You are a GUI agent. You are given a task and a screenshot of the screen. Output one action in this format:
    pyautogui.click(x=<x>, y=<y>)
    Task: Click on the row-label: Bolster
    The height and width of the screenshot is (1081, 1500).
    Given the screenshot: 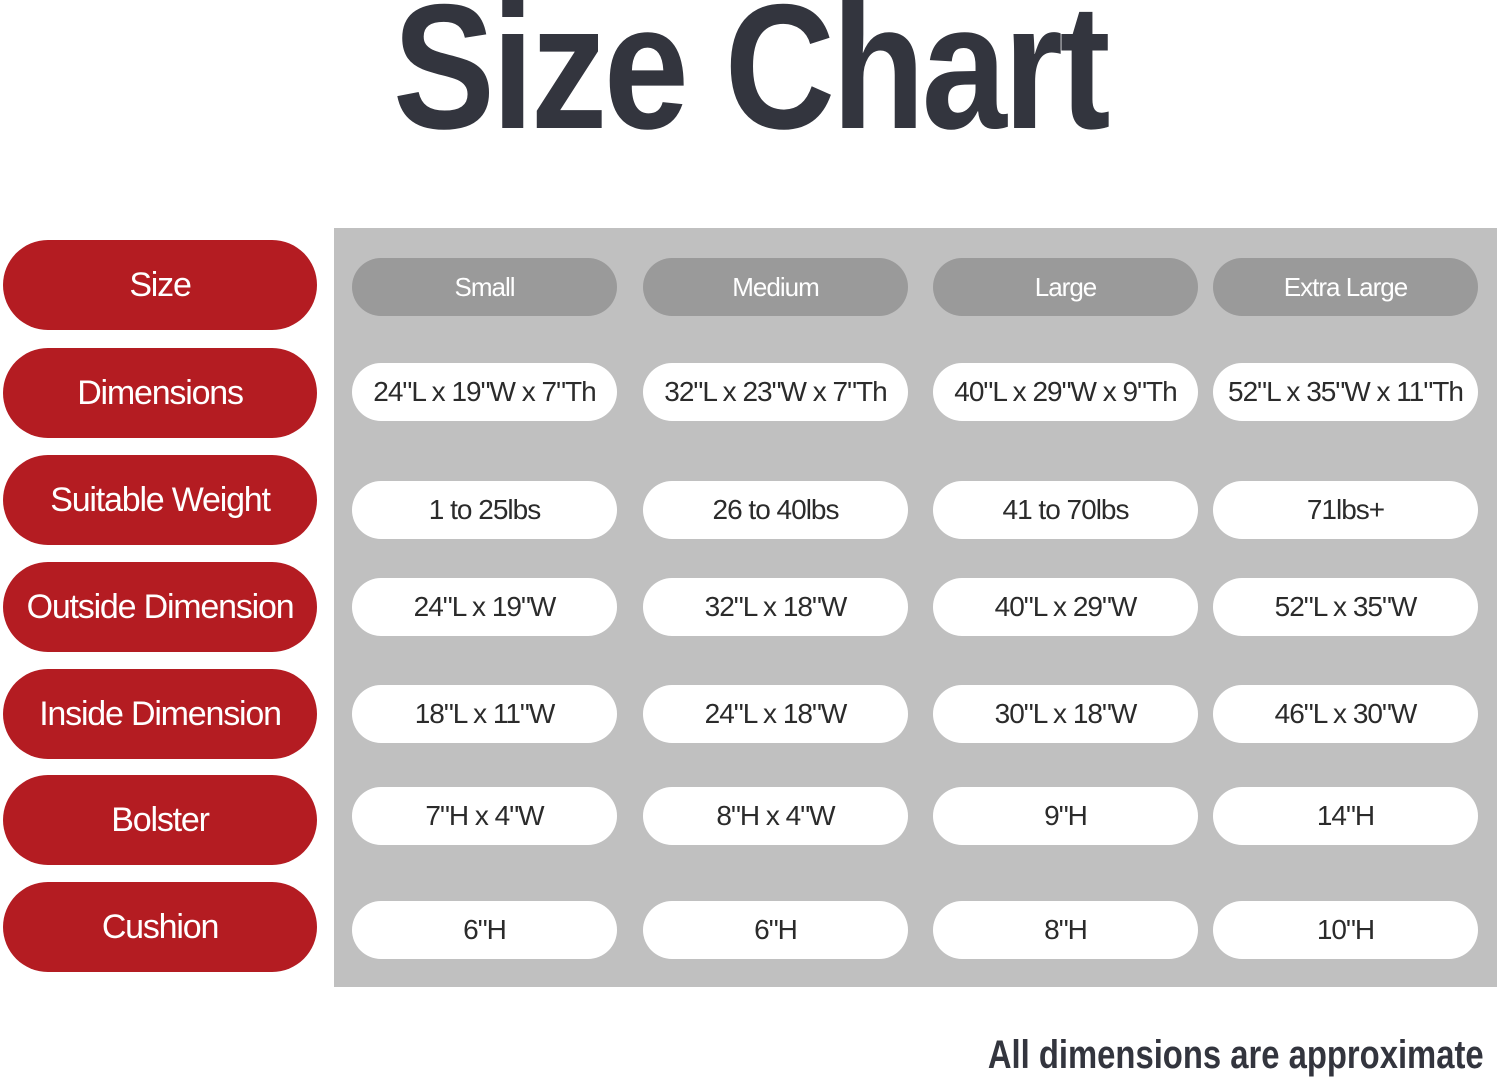 What is the action you would take?
    pyautogui.click(x=160, y=820)
    